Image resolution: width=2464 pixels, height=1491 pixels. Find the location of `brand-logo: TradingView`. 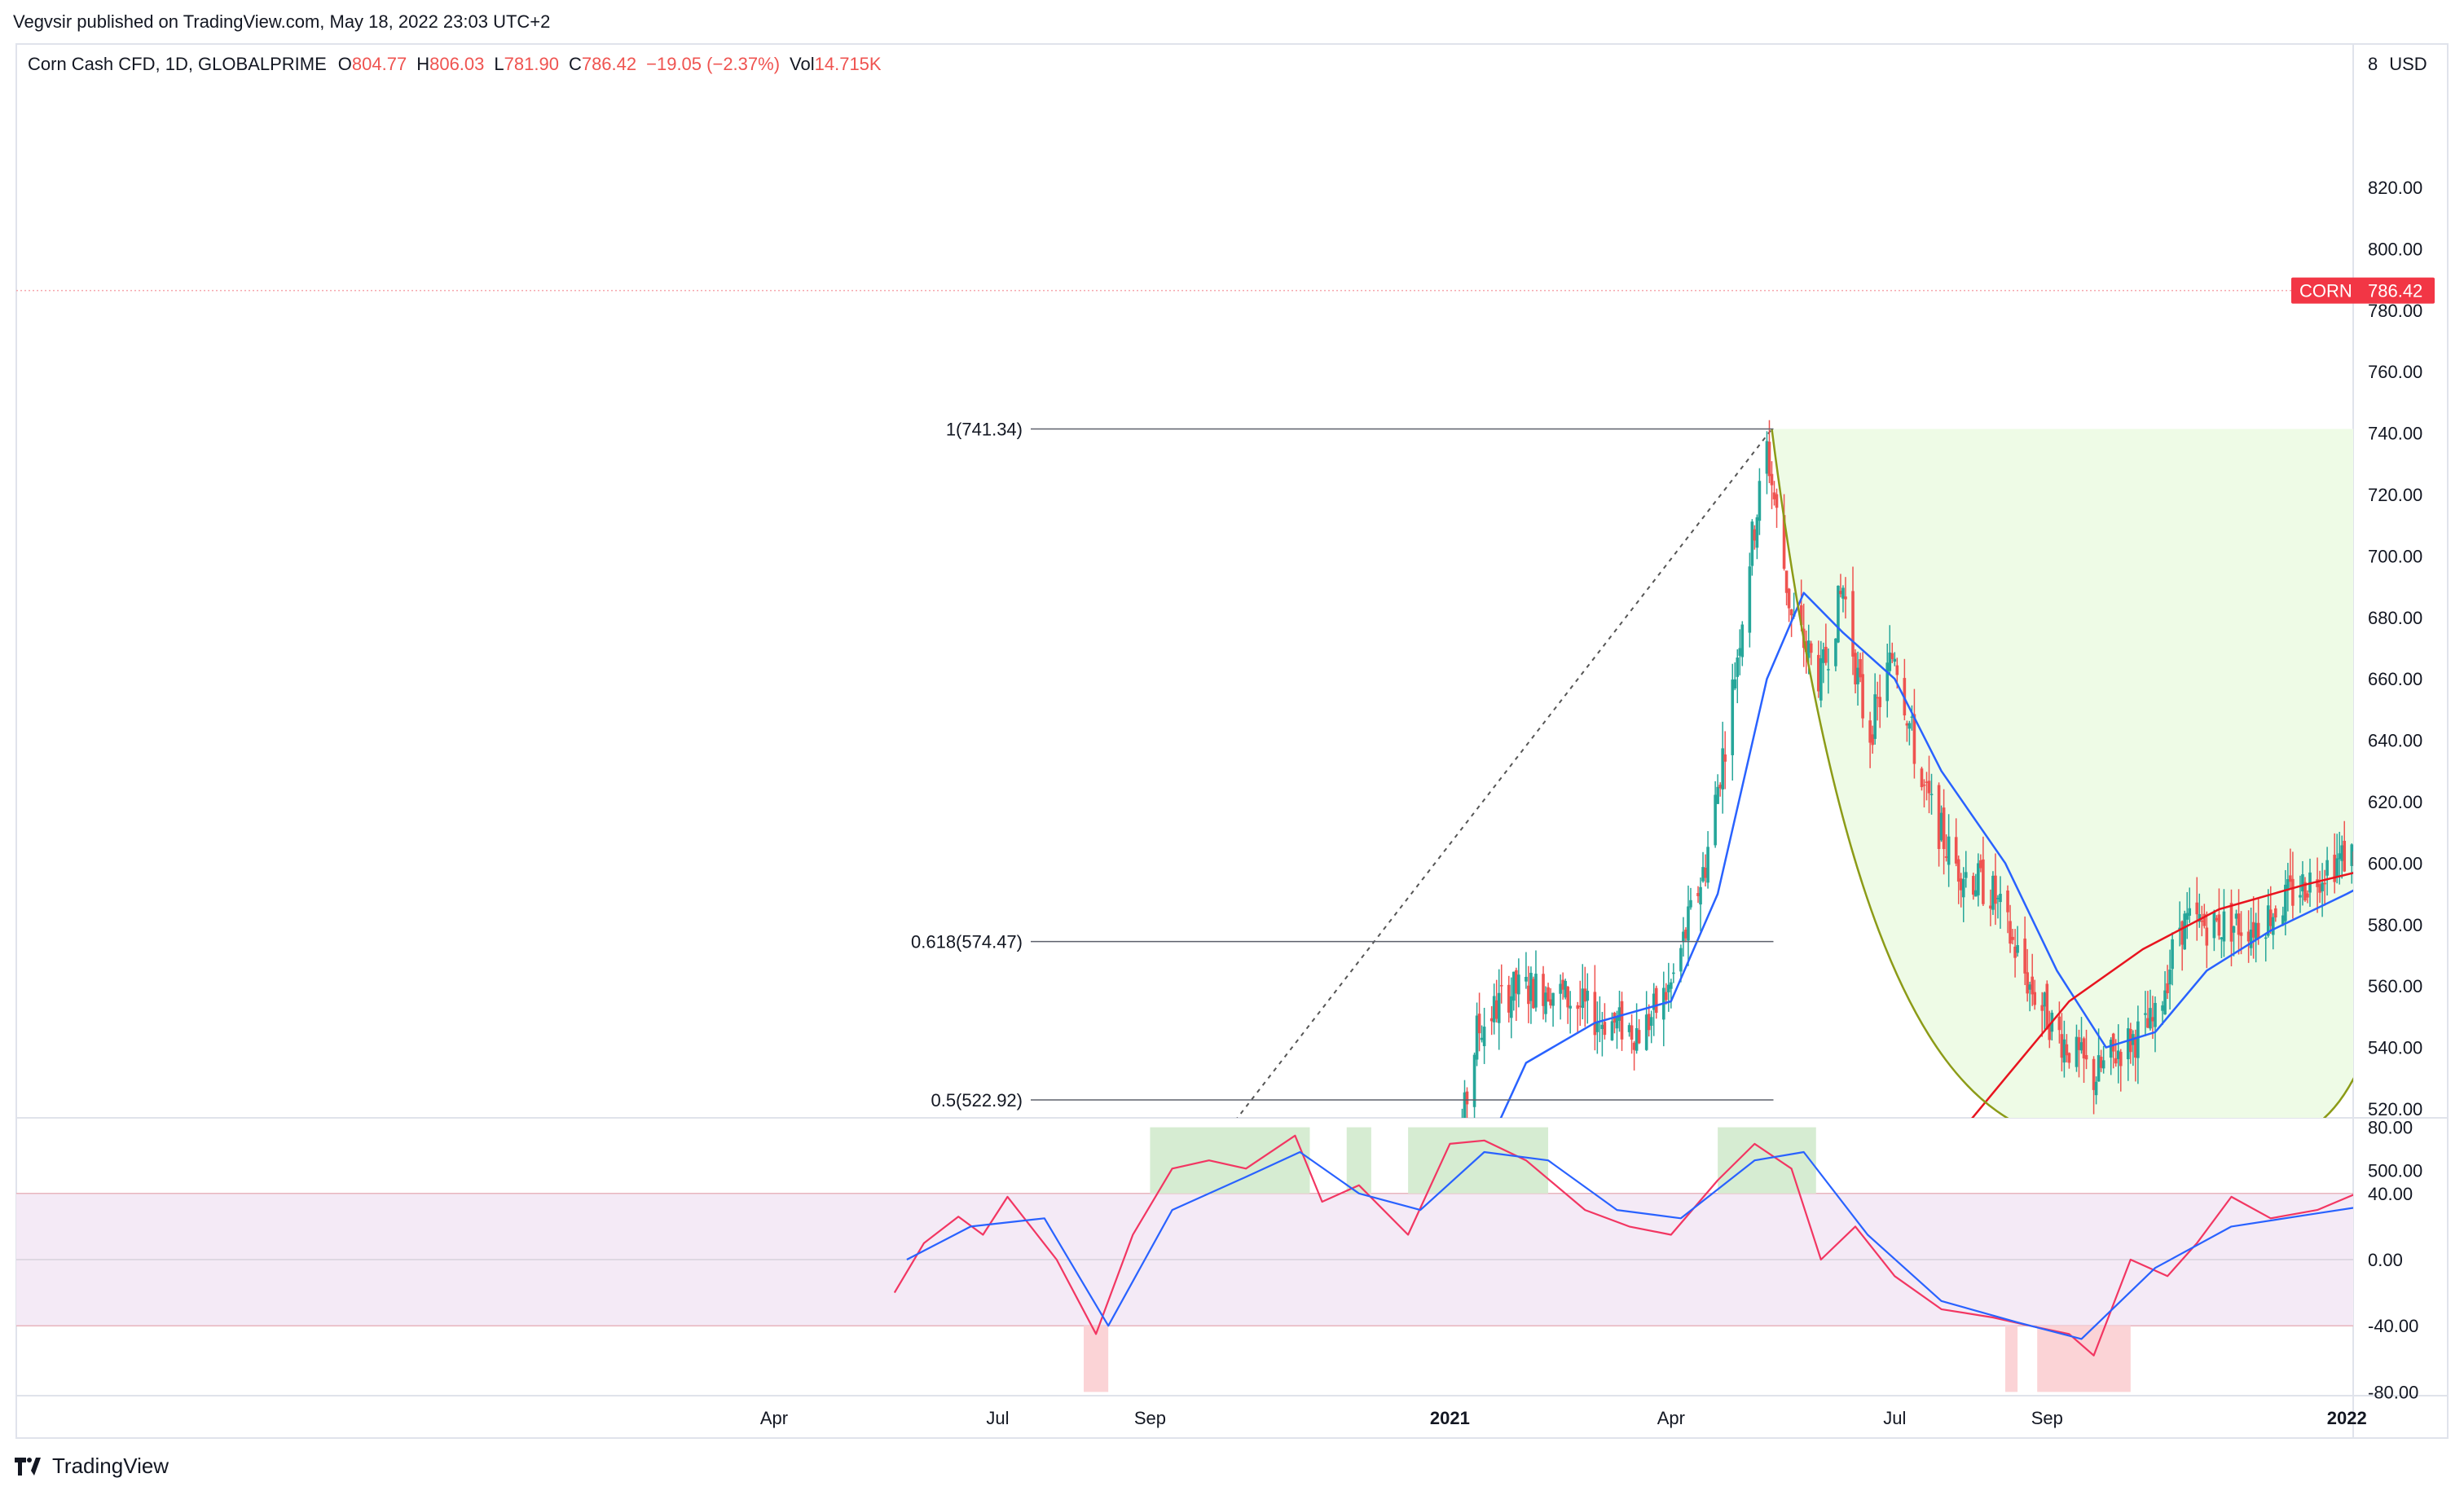

brand-logo: TradingView is located at coordinates (92, 1466).